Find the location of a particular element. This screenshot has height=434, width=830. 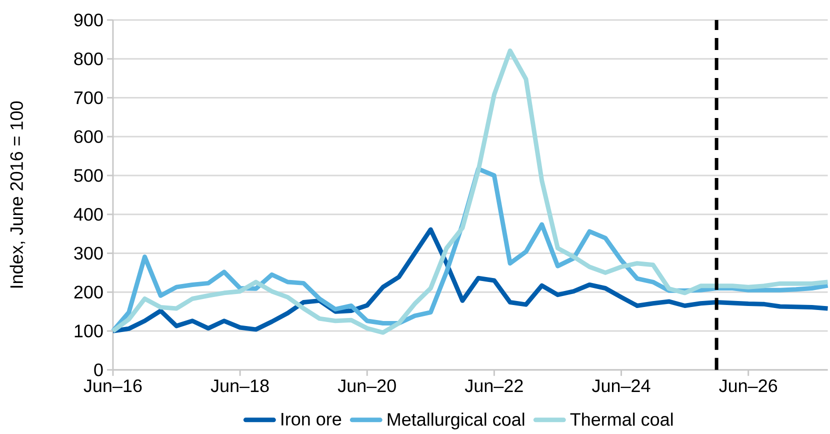

y-tick-label: 400 is located at coordinates (88, 214).